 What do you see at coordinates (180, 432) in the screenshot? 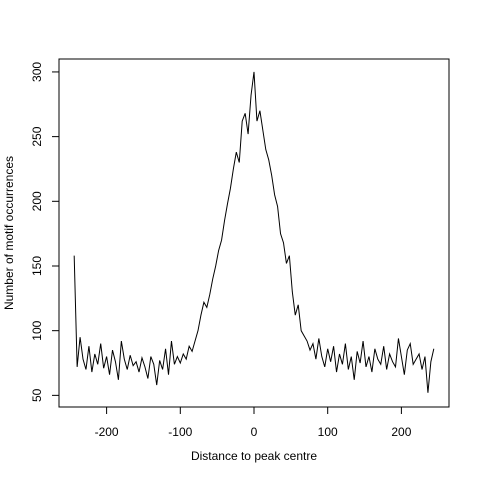
I see `x-tick-label: -100` at bounding box center [180, 432].